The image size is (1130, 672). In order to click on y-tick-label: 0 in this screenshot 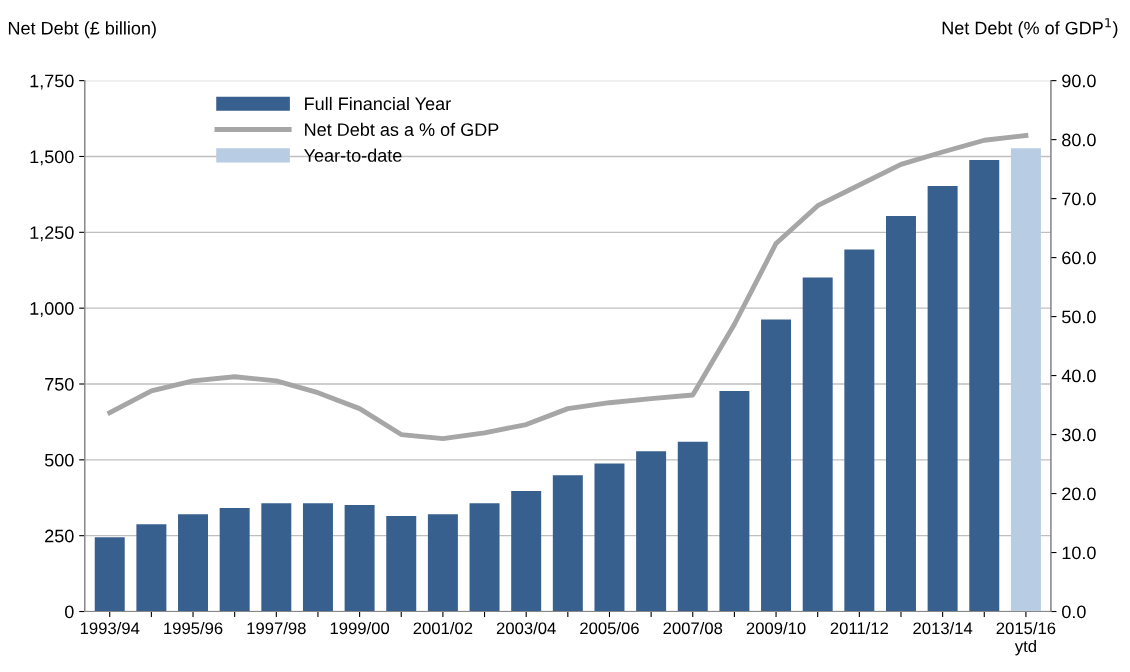, I will do `click(69, 612)`.